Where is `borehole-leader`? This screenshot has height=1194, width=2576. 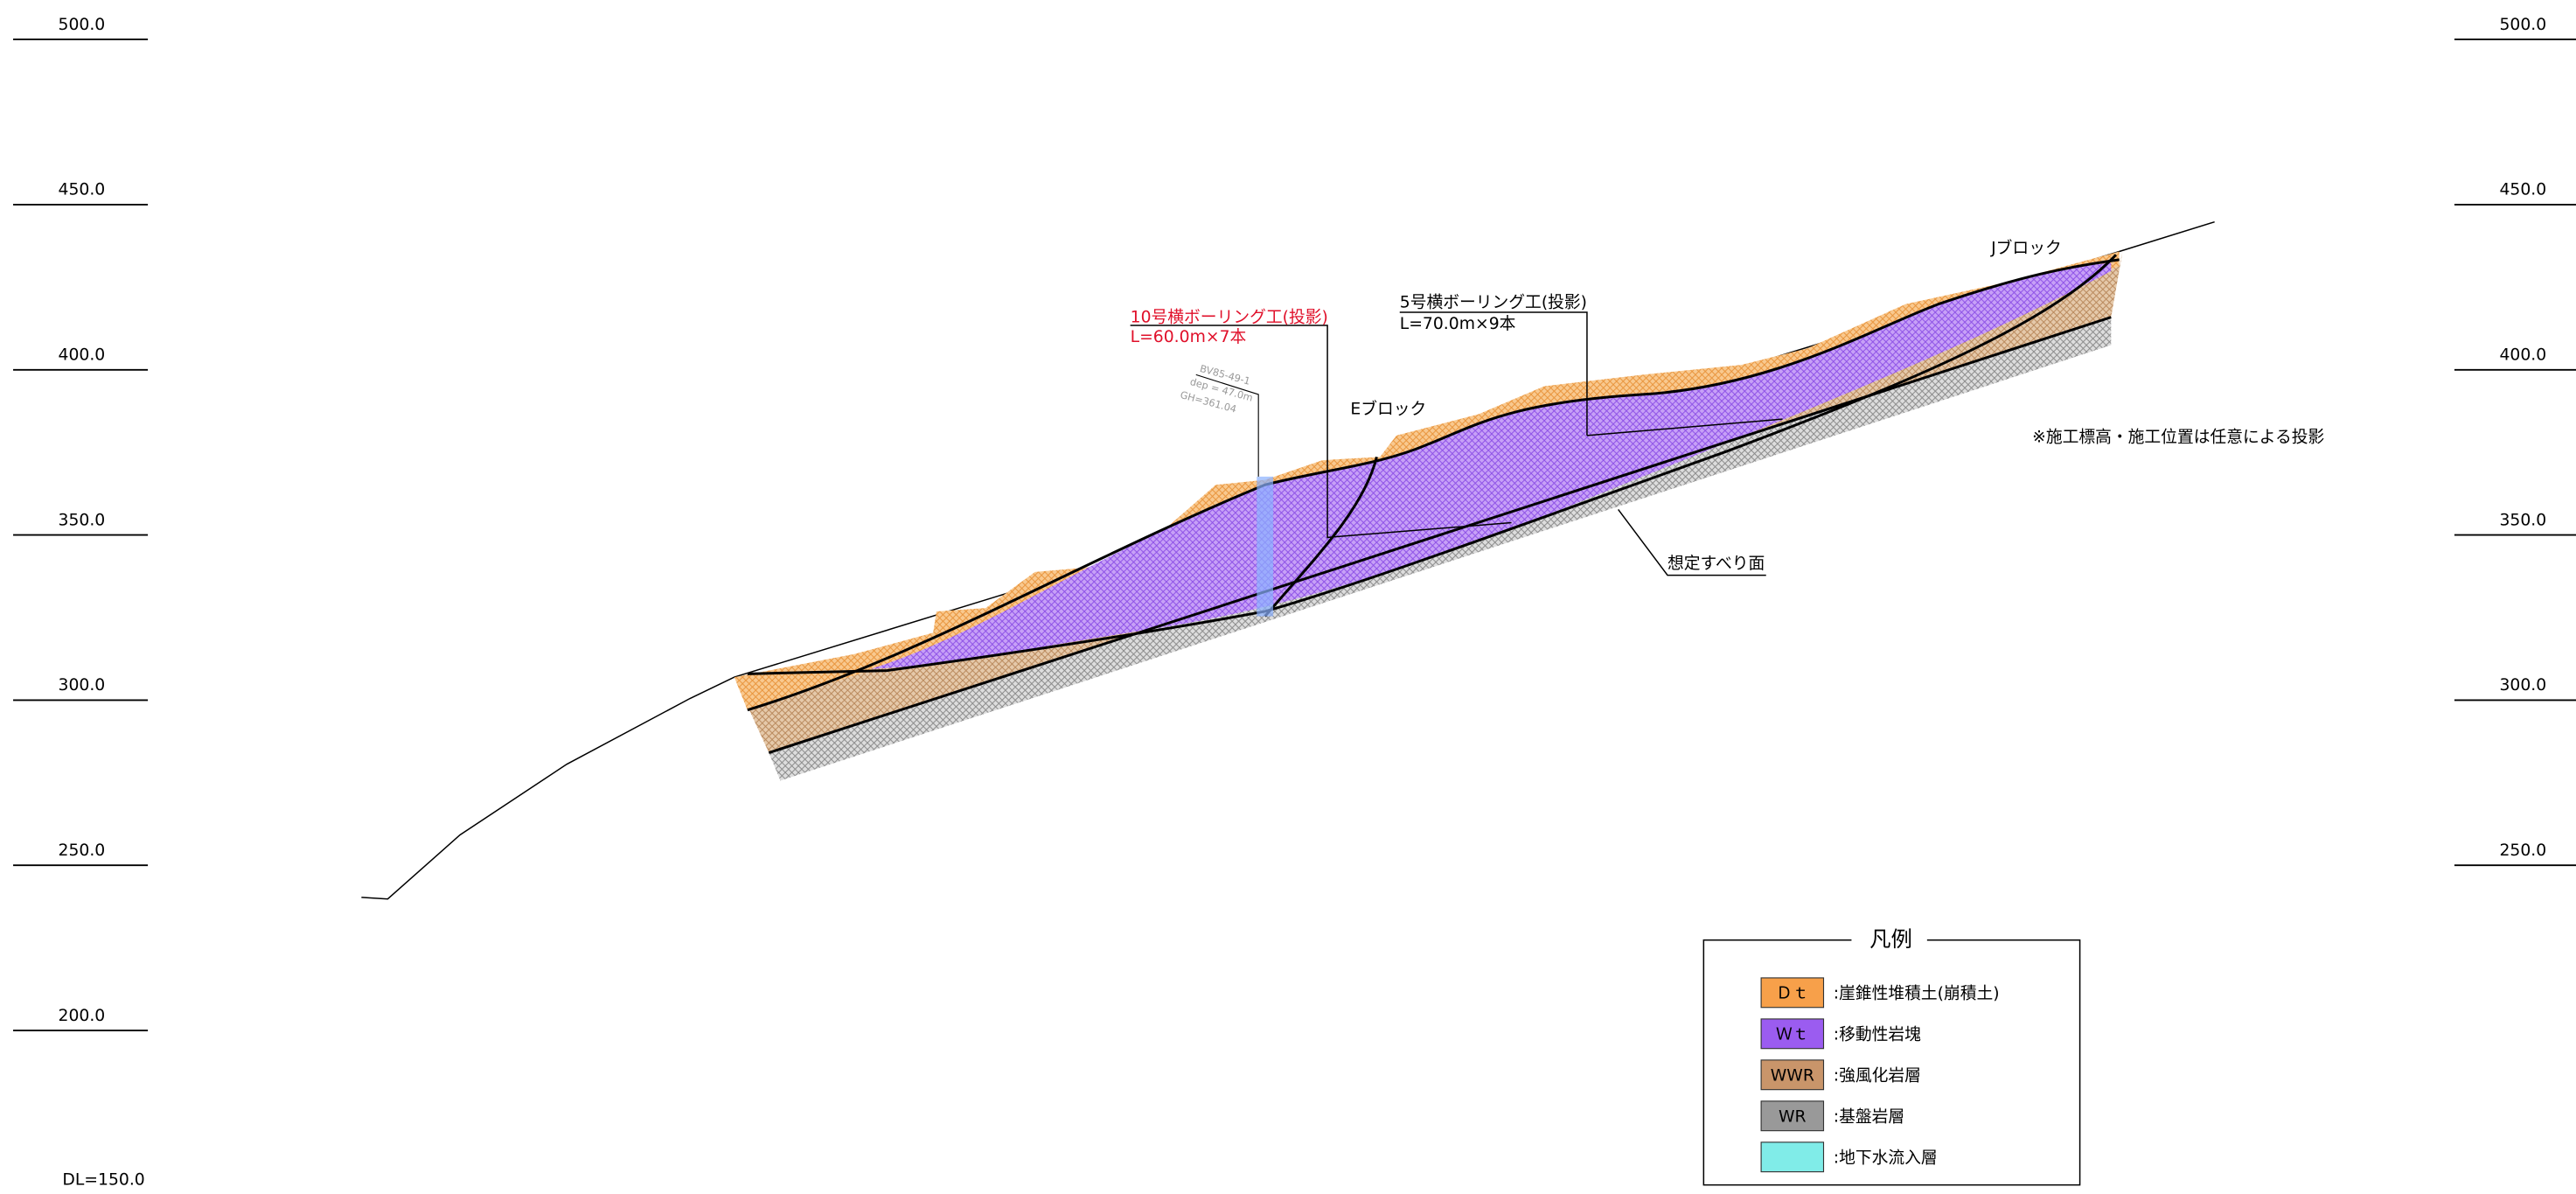 borehole-leader is located at coordinates (1227, 425).